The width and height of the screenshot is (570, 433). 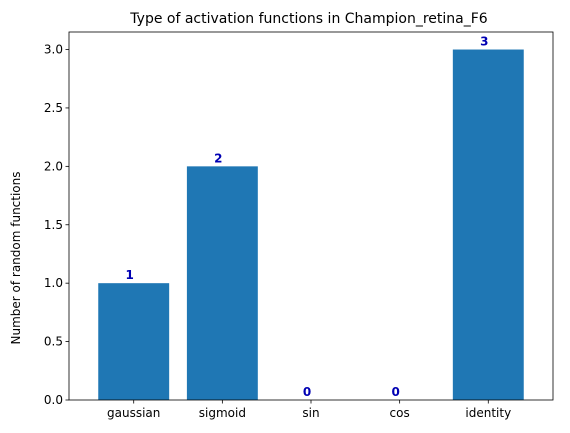 What do you see at coordinates (395, 392) in the screenshot?
I see `data-label-cos: 0` at bounding box center [395, 392].